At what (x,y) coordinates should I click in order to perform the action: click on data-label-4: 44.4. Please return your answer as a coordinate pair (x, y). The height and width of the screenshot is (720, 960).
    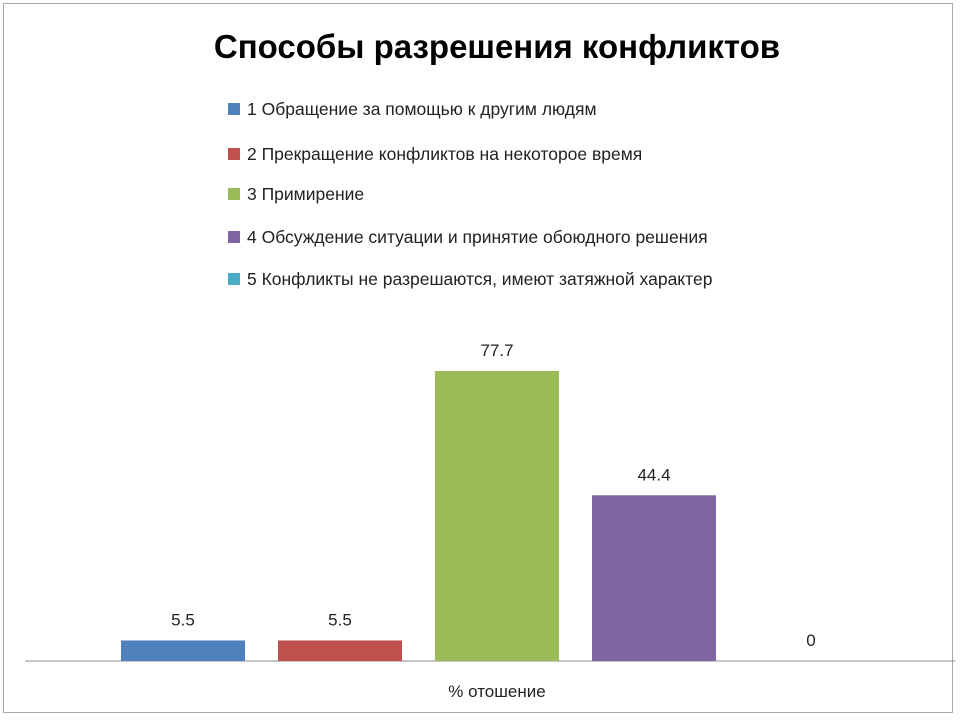
    Looking at the image, I should click on (653, 474).